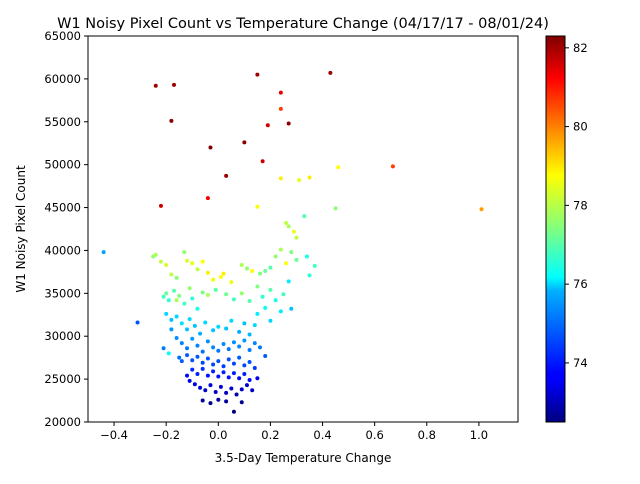 The image size is (640, 484). Describe the element at coordinates (555, 229) in the screenshot. I see `colorbar` at that location.